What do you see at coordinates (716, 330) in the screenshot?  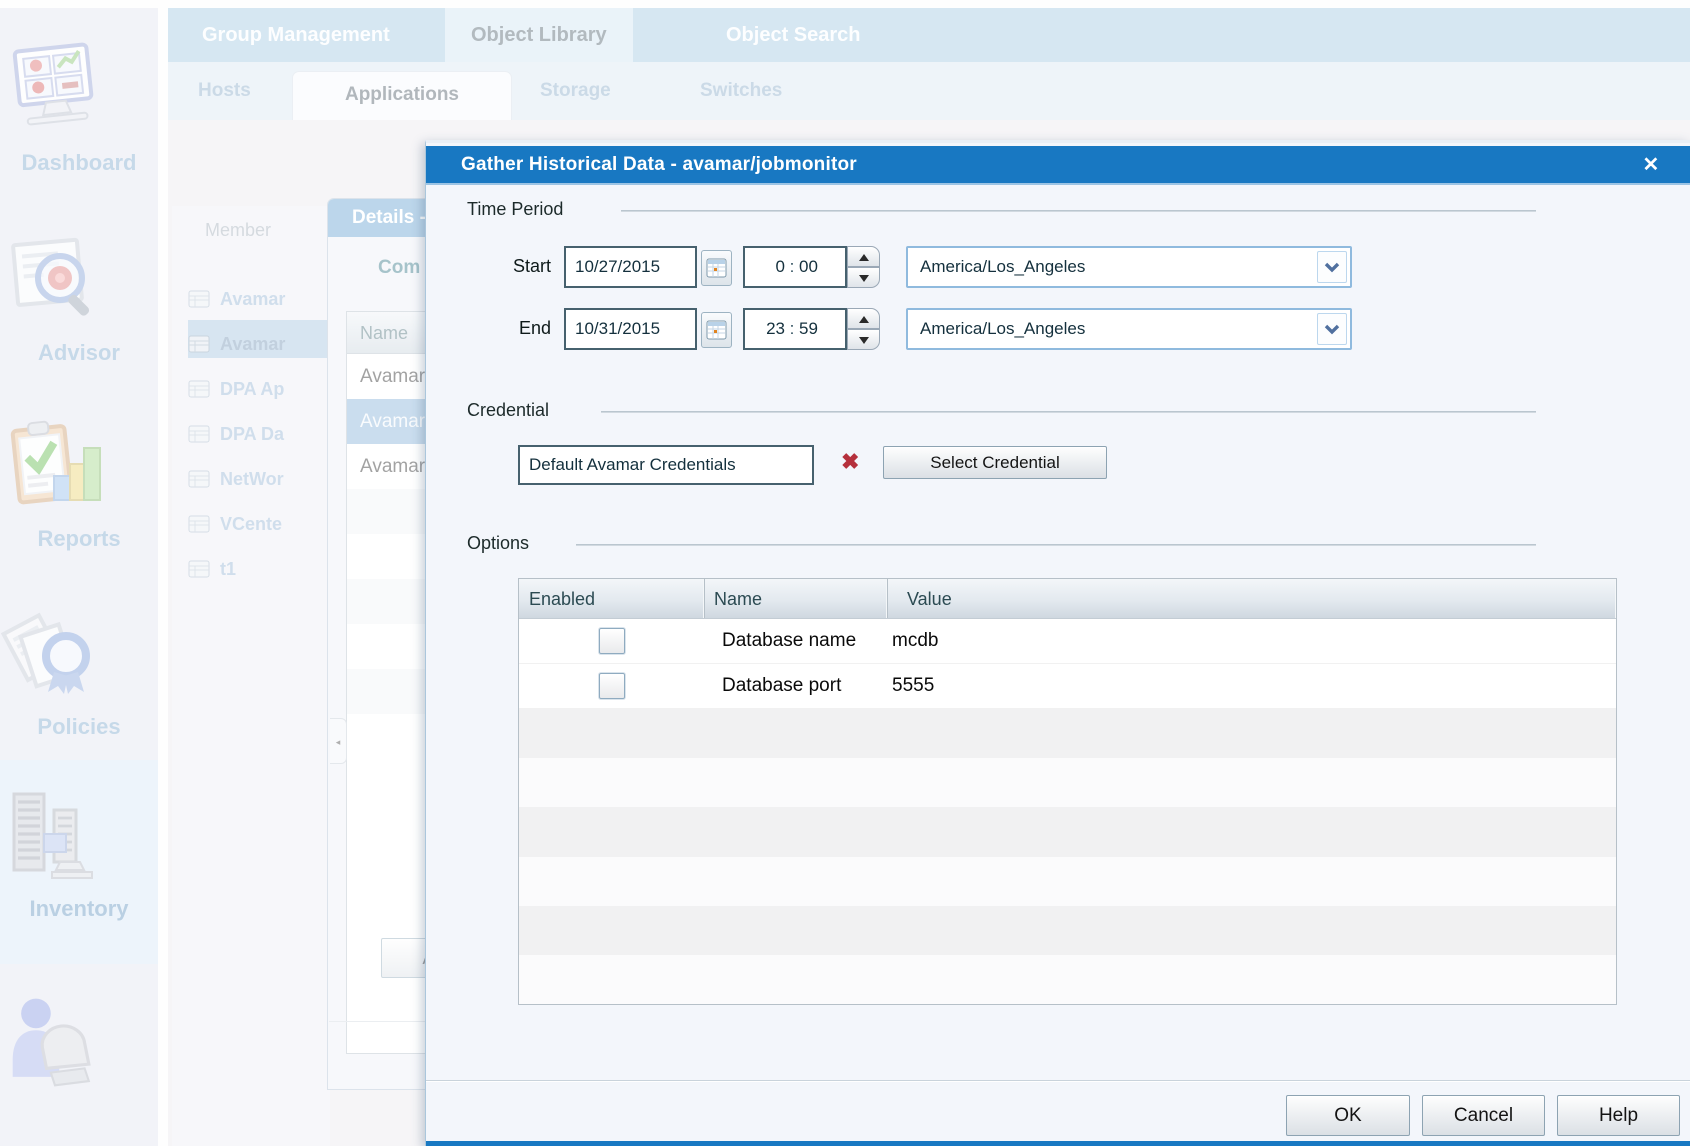 I see `end-calendar-icon` at bounding box center [716, 330].